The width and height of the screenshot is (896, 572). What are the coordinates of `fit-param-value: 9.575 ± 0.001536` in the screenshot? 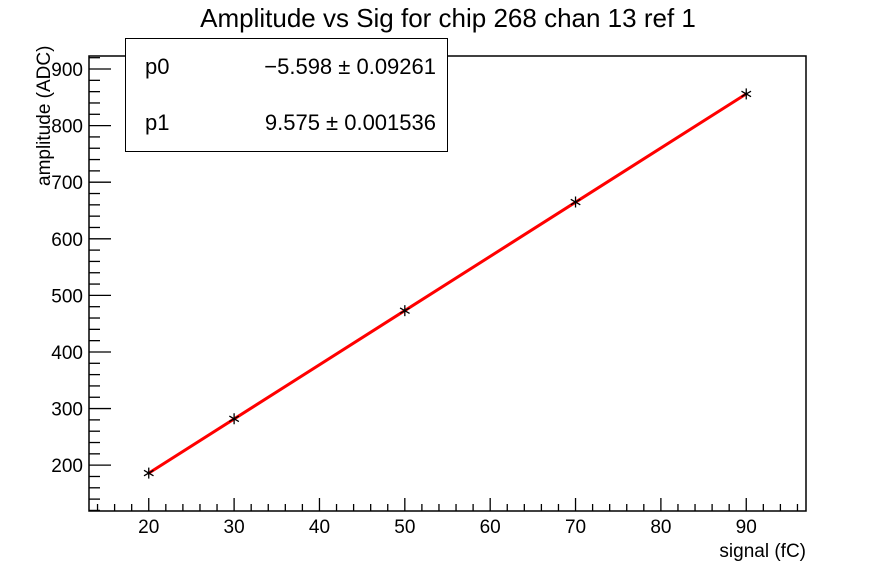 It's located at (350, 122).